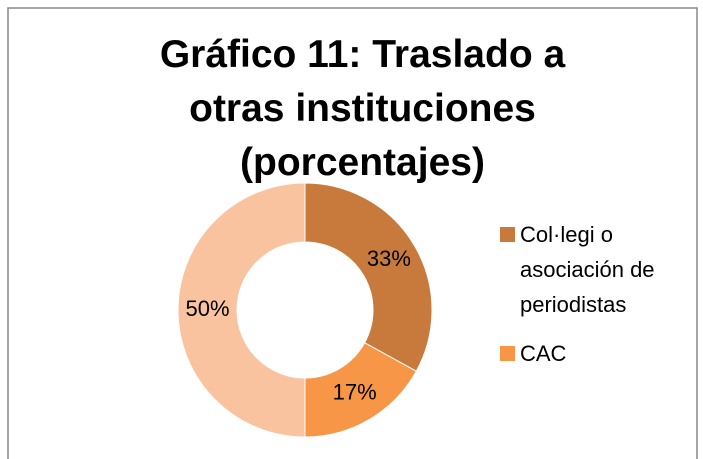 The width and height of the screenshot is (703, 459). I want to click on legend-label: Col·legi o asociación de periodistas, so click(587, 269).